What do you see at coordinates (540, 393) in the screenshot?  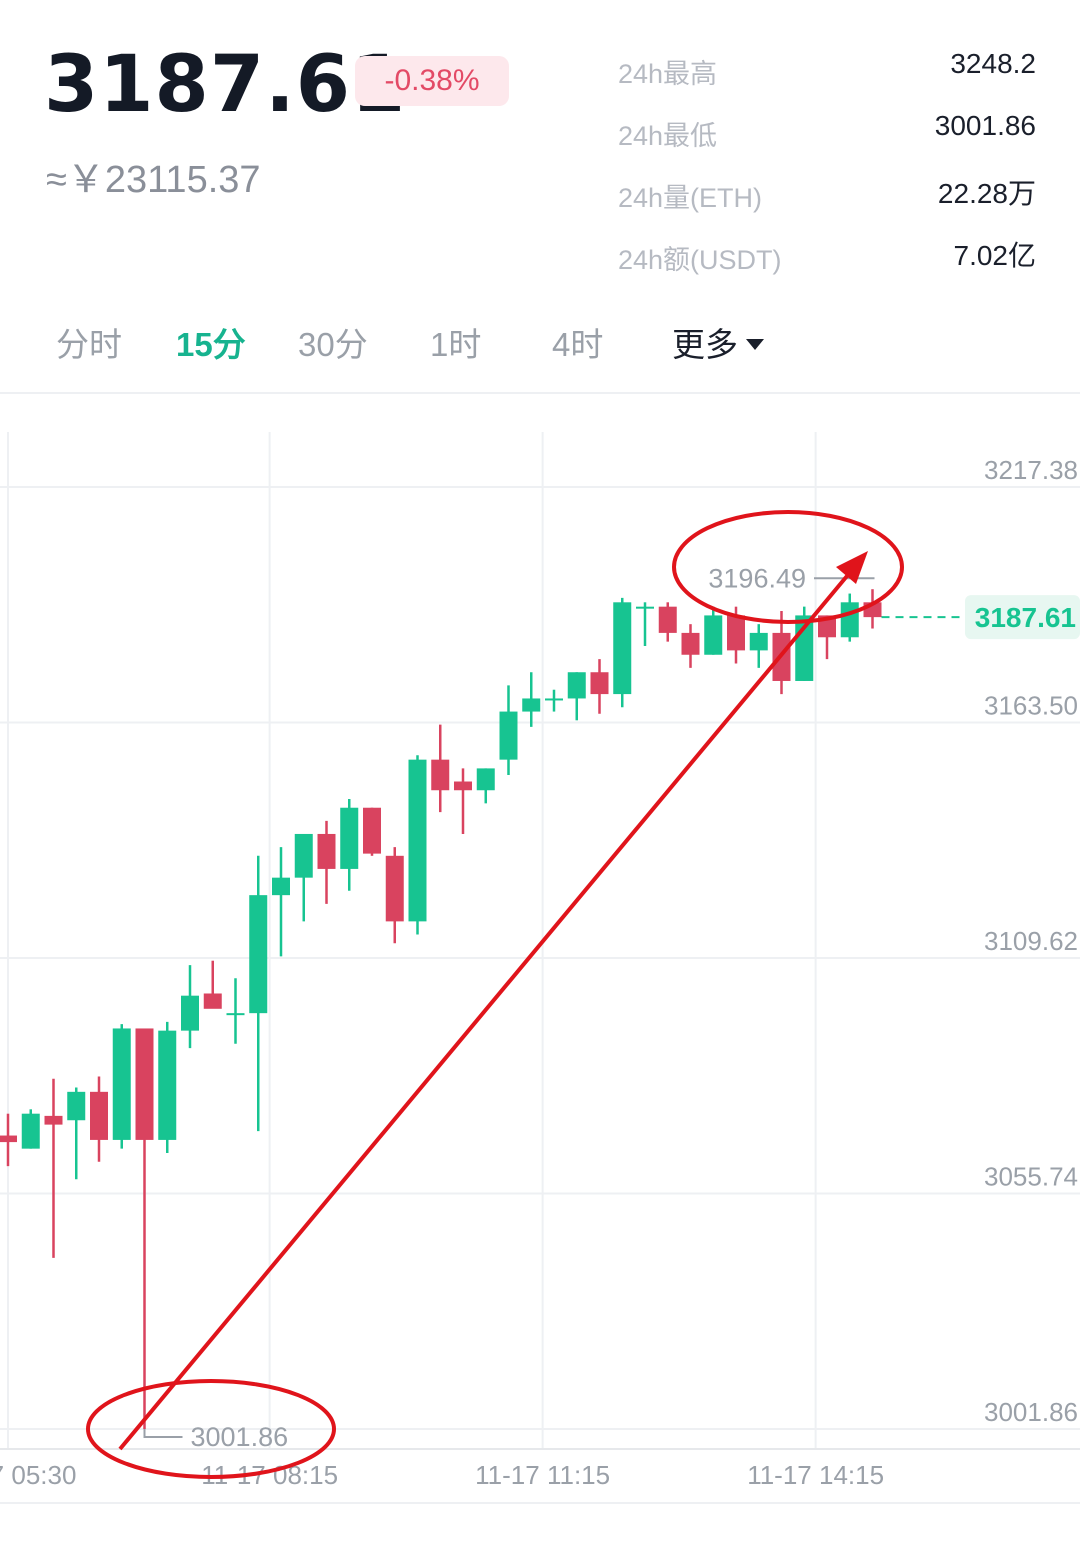 I see `divider` at bounding box center [540, 393].